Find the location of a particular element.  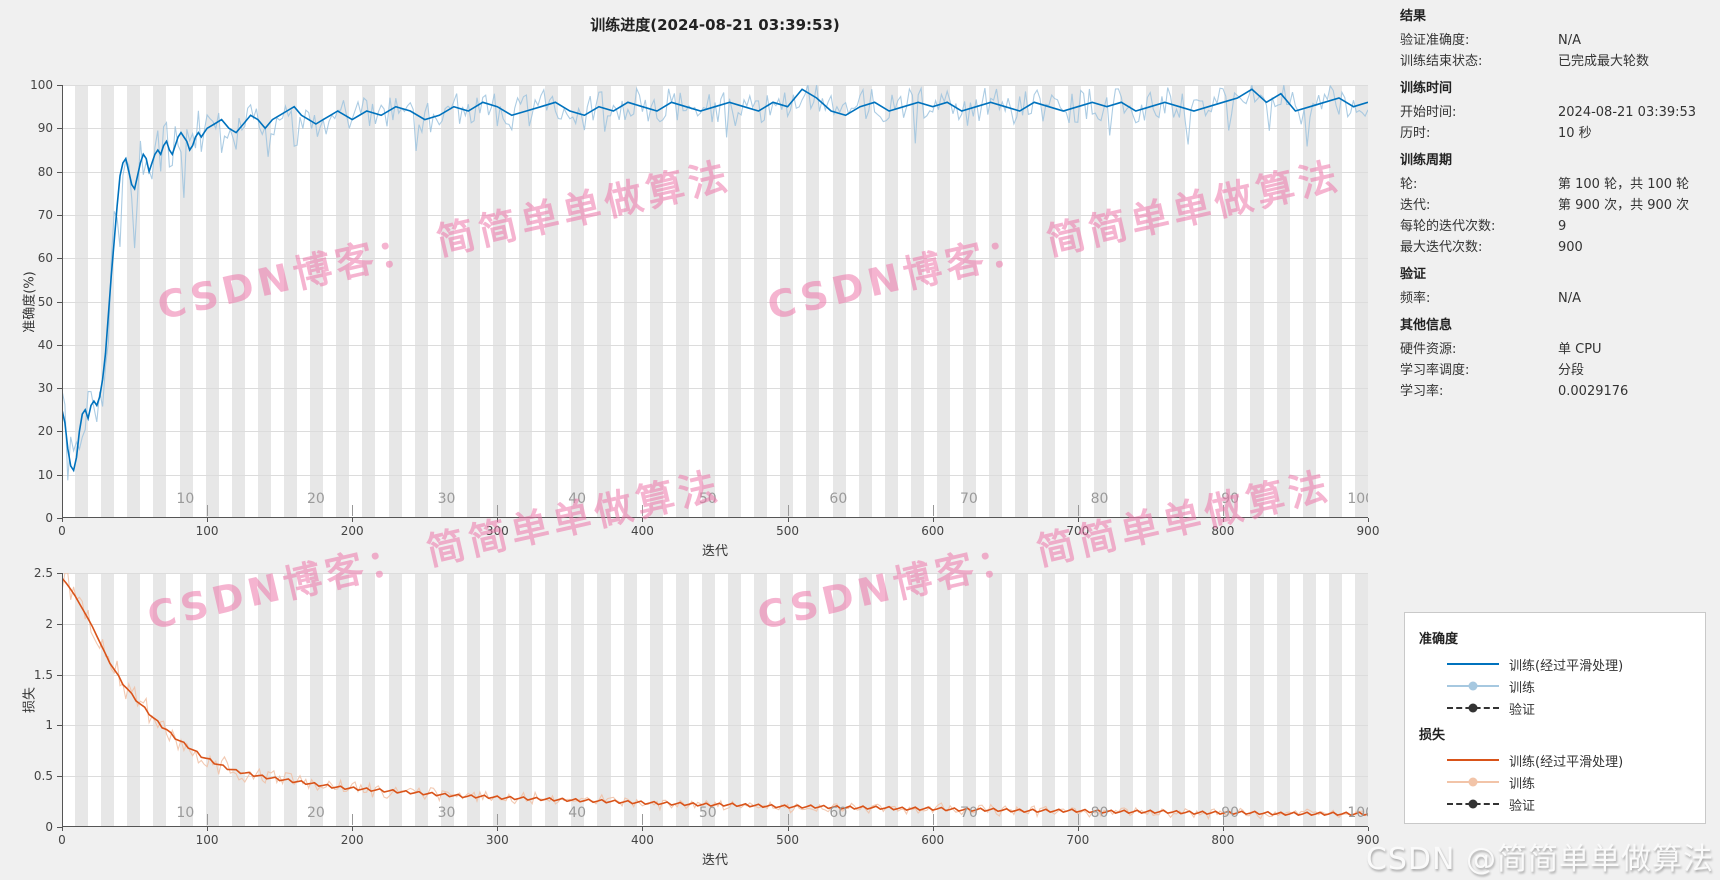

legend-sample-dashed-marker is located at coordinates (1473, 804).